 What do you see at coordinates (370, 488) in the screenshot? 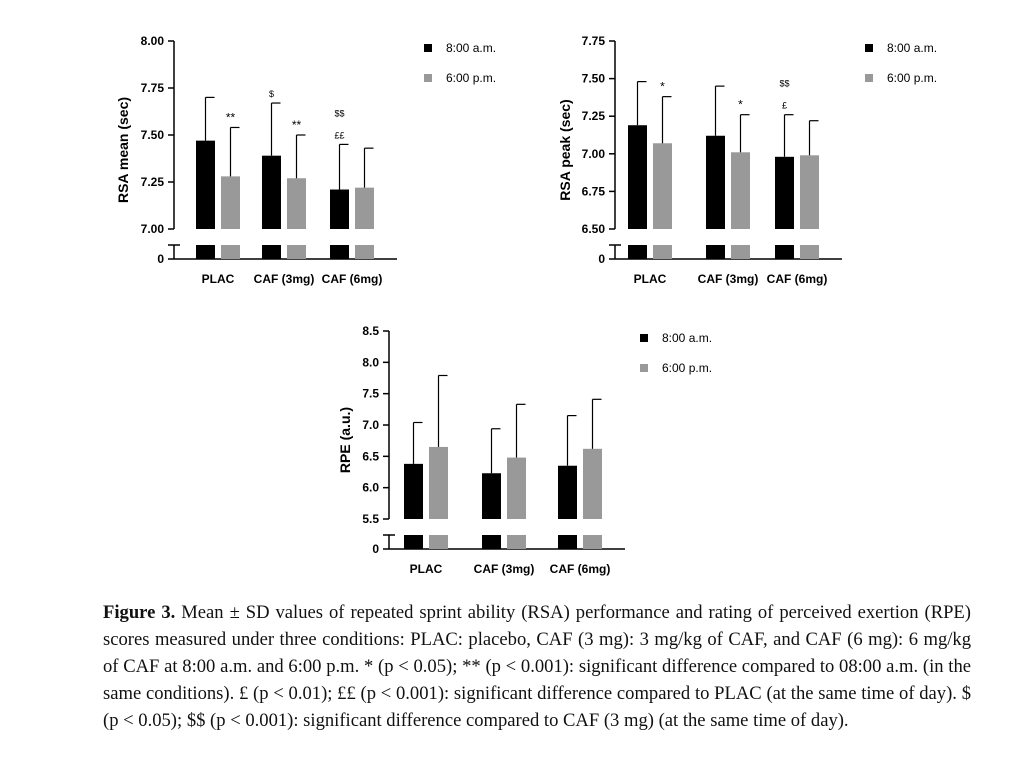
I see `chart3-y-tick-label: 6.0` at bounding box center [370, 488].